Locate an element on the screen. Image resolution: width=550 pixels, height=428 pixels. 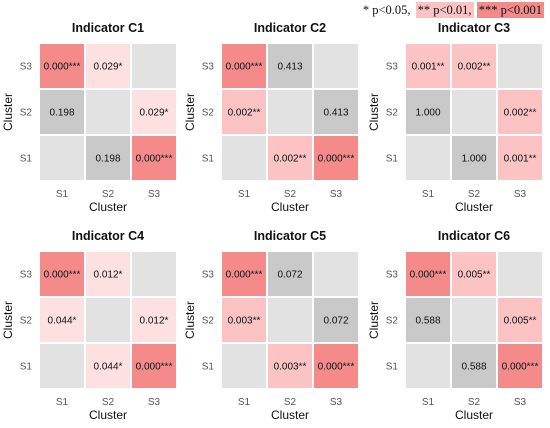
cell-label: 0.072 is located at coordinates (335, 321).